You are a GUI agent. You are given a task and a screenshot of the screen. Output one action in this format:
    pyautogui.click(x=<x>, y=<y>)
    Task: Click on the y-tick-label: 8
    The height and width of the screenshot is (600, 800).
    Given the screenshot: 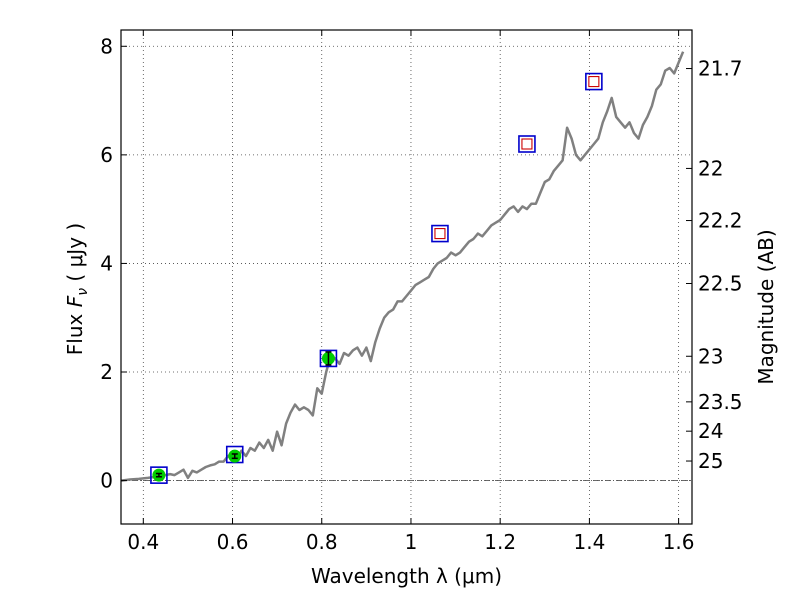 What is the action you would take?
    pyautogui.click(x=106, y=46)
    